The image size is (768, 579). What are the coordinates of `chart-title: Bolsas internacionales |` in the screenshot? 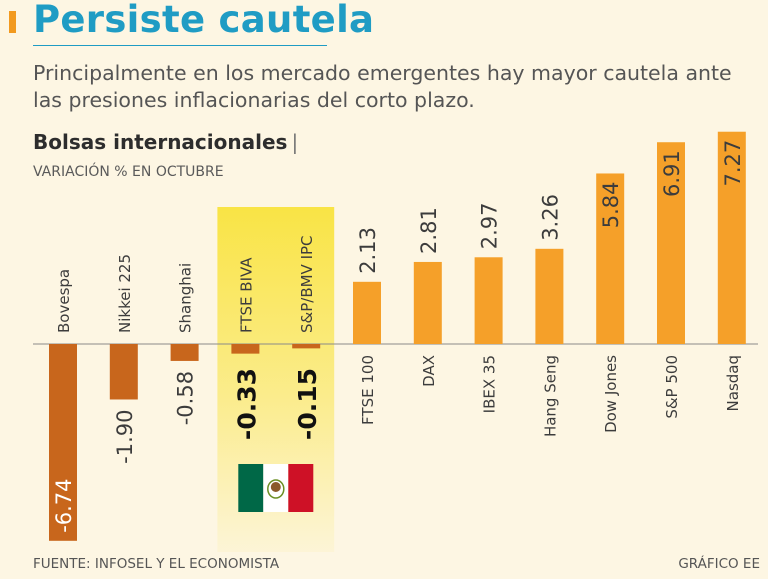 It's located at (165, 142).